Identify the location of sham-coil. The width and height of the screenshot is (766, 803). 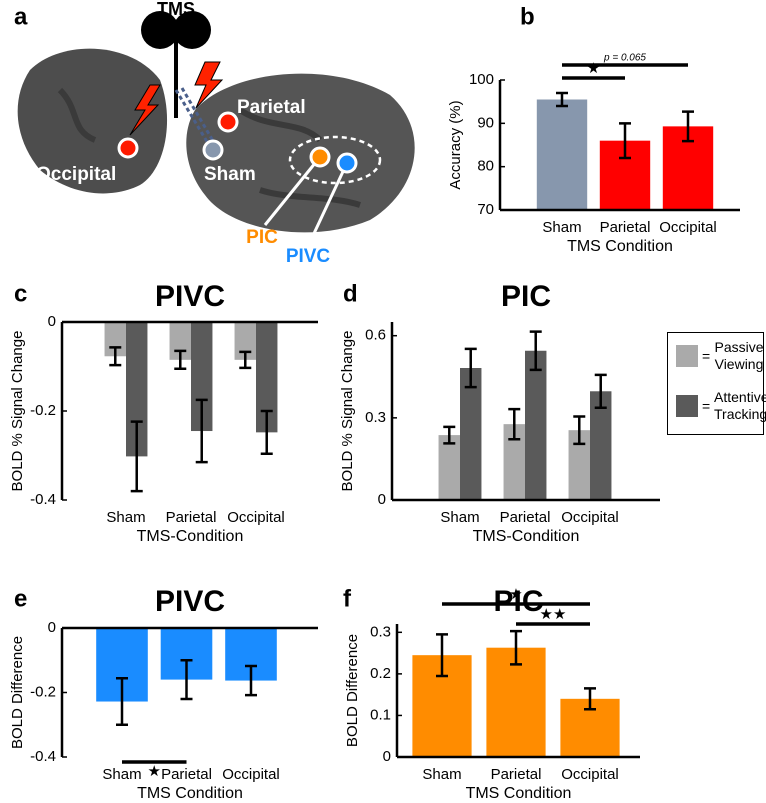
(196, 119).